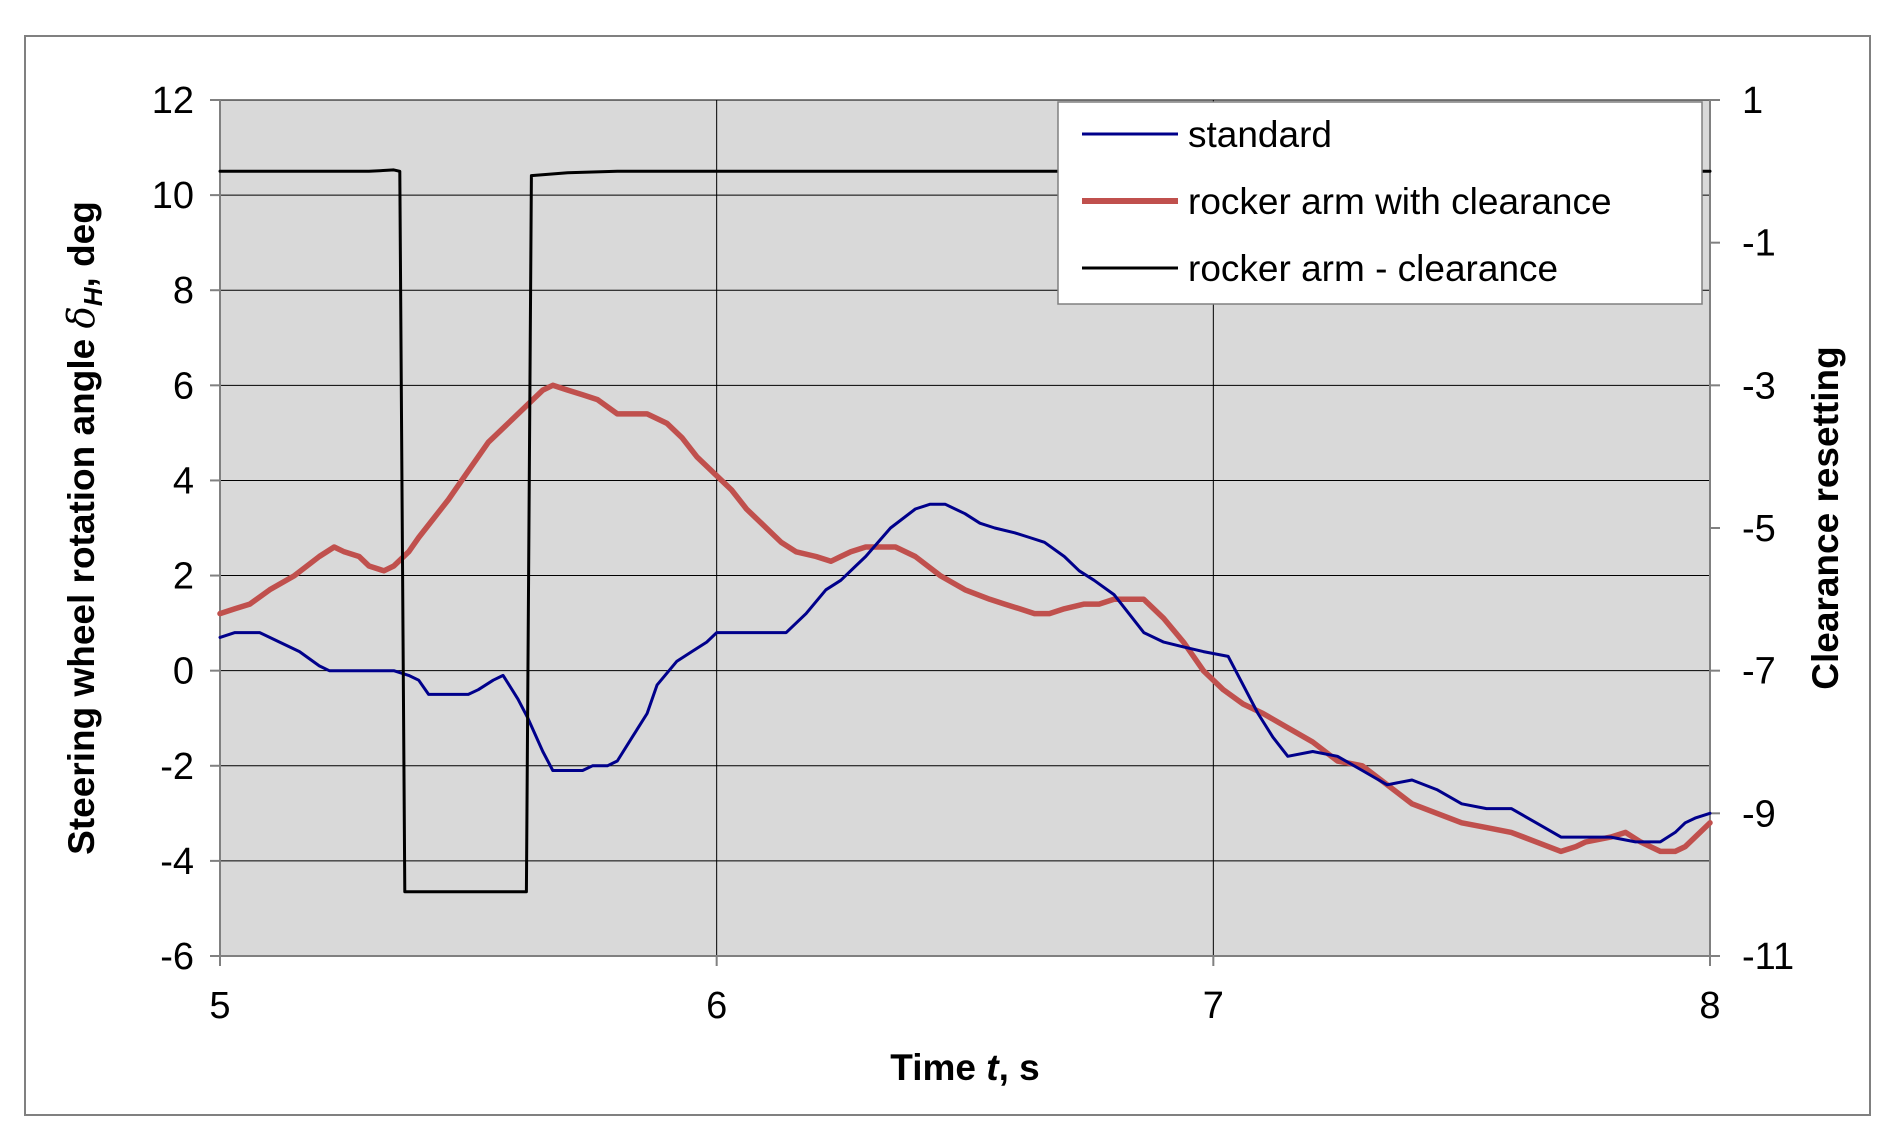  What do you see at coordinates (1759, 814) in the screenshot?
I see `y2-tick-label: -9` at bounding box center [1759, 814].